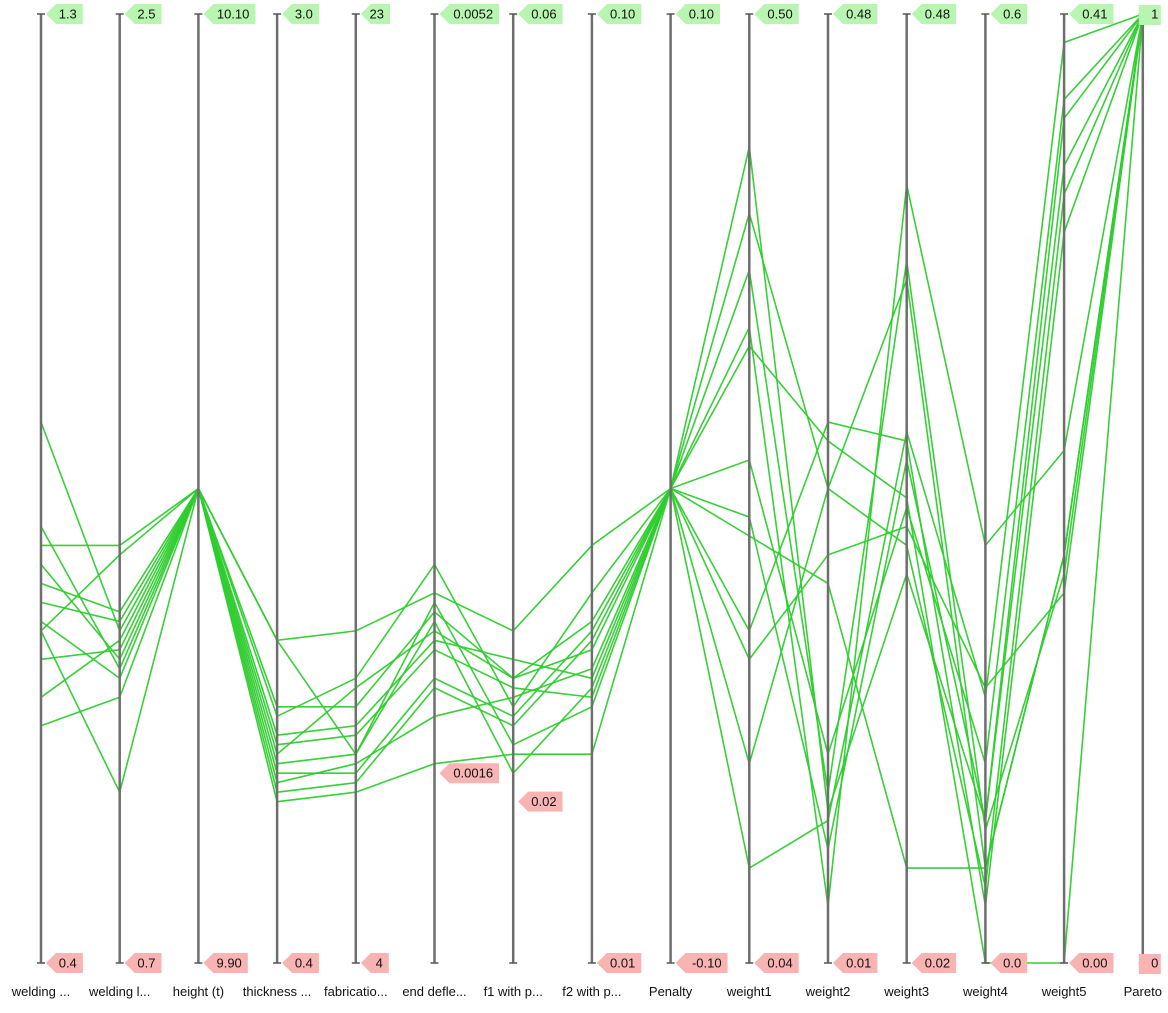  Describe the element at coordinates (779, 962) in the screenshot. I see `axis-min-tag-9-text: 0.04` at that location.